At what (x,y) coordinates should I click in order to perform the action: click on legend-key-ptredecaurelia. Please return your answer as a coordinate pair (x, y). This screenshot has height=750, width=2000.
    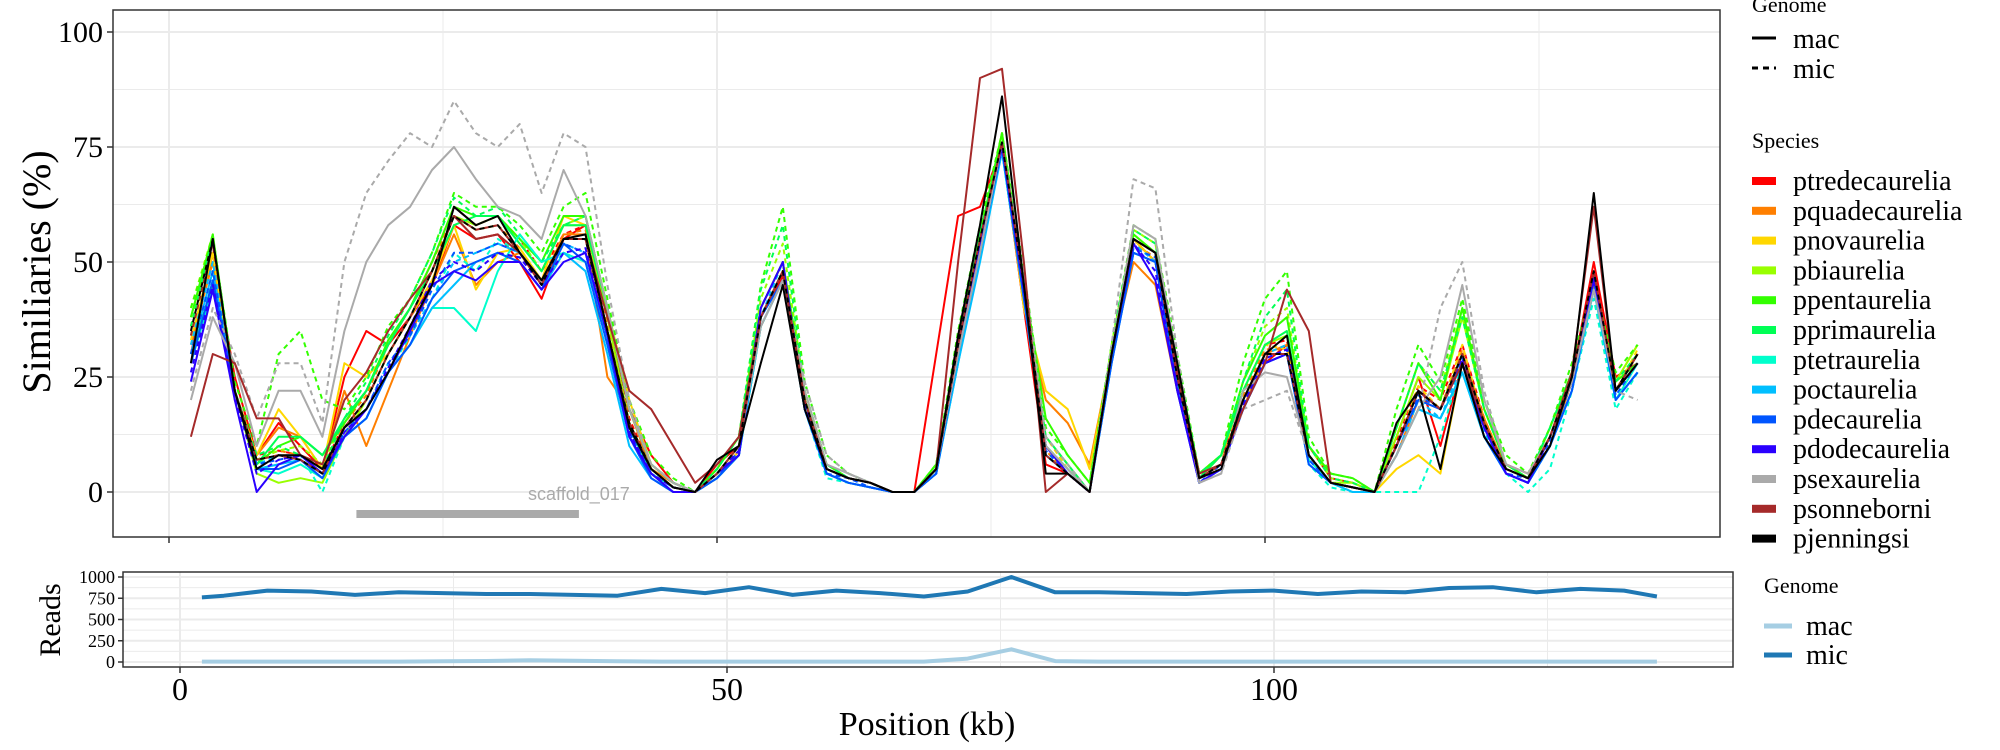
    Looking at the image, I should click on (1764, 181).